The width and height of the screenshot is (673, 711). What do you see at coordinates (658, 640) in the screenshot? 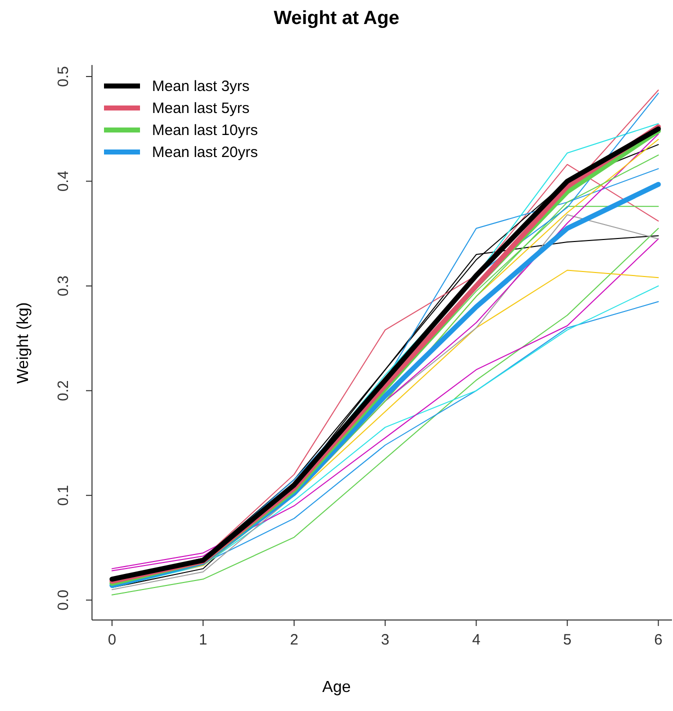
I see `x-tick-label: 6` at bounding box center [658, 640].